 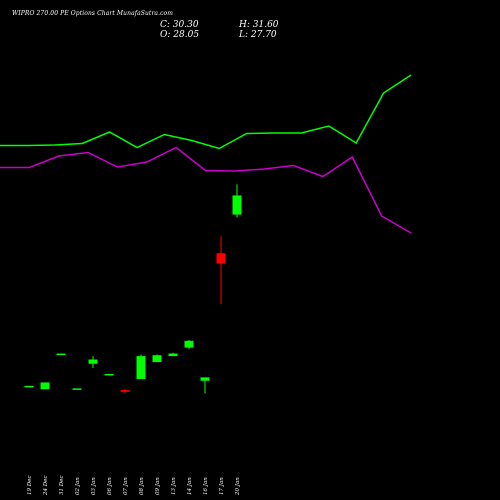 What do you see at coordinates (30, 486) in the screenshot?
I see `x-tick-label: 19 Dec` at bounding box center [30, 486].